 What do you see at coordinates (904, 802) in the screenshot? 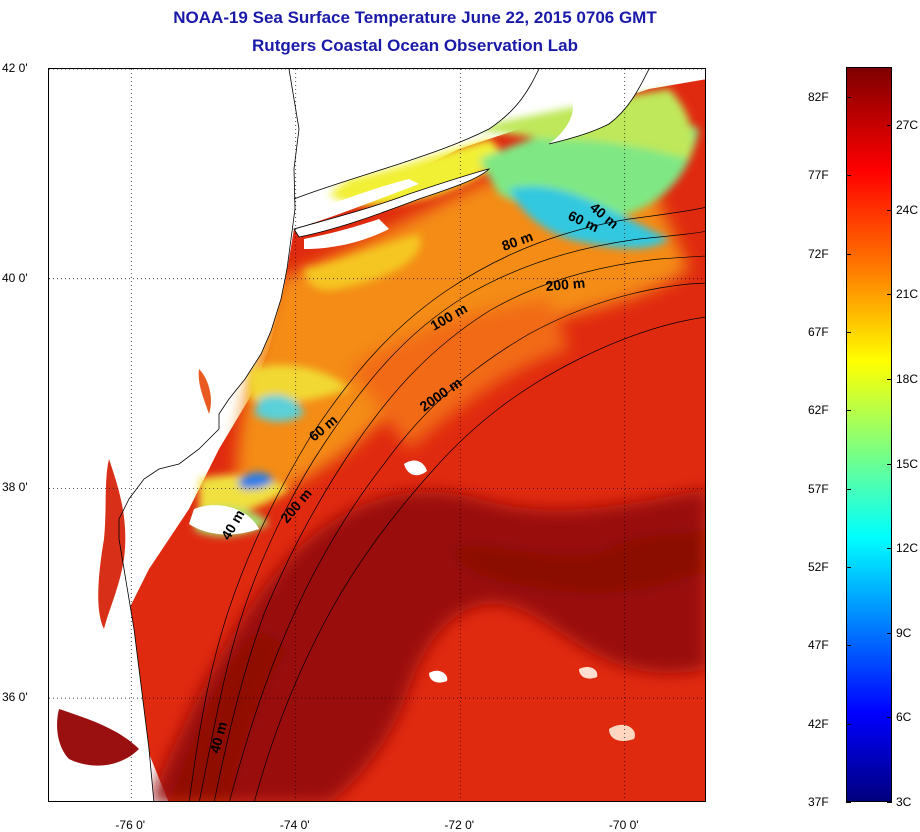
I see `colorbar-c-label: 3C` at bounding box center [904, 802].